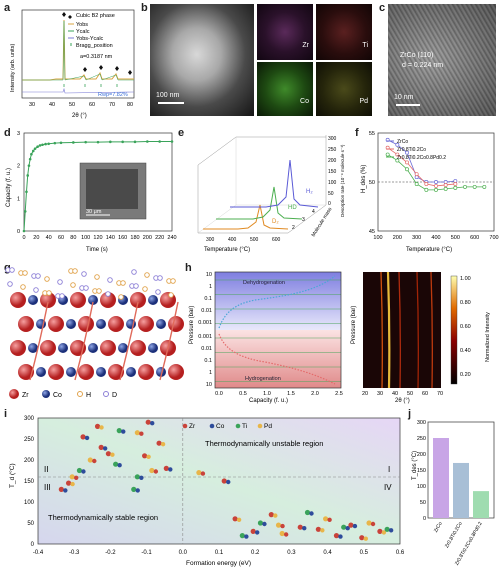 Image resolution: width=499 pixels, height=568 pixels. I want to click on pct-annotation-hydrogenation: Hydrogenation, so click(263, 379).